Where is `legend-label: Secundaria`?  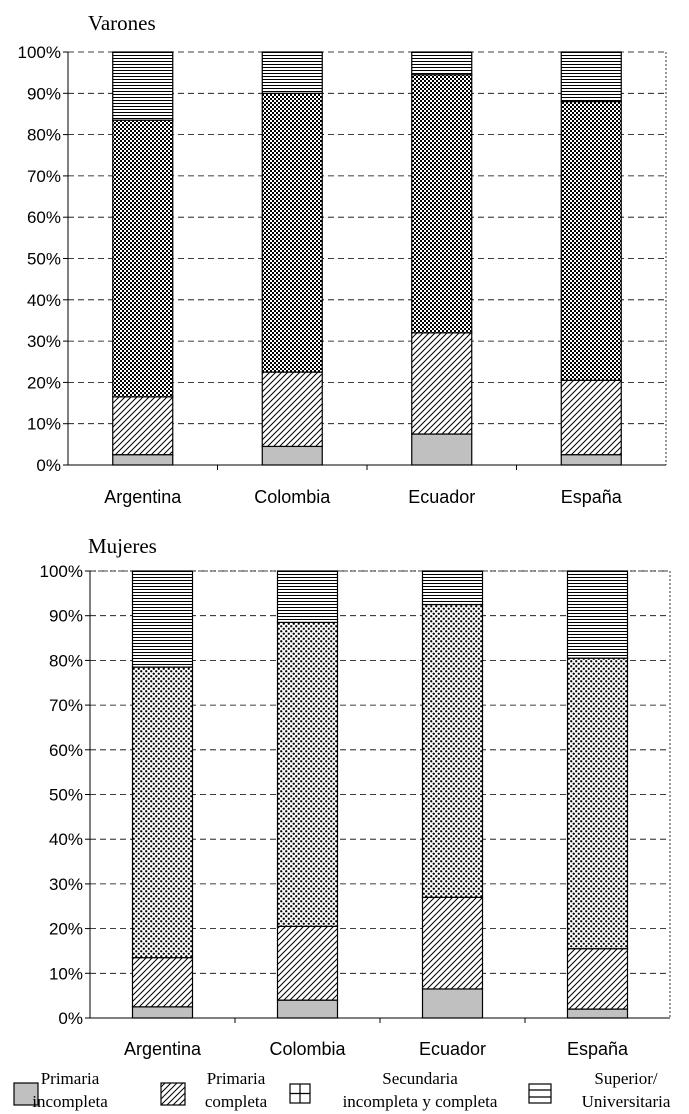
legend-label: Secundaria is located at coordinates (420, 1078).